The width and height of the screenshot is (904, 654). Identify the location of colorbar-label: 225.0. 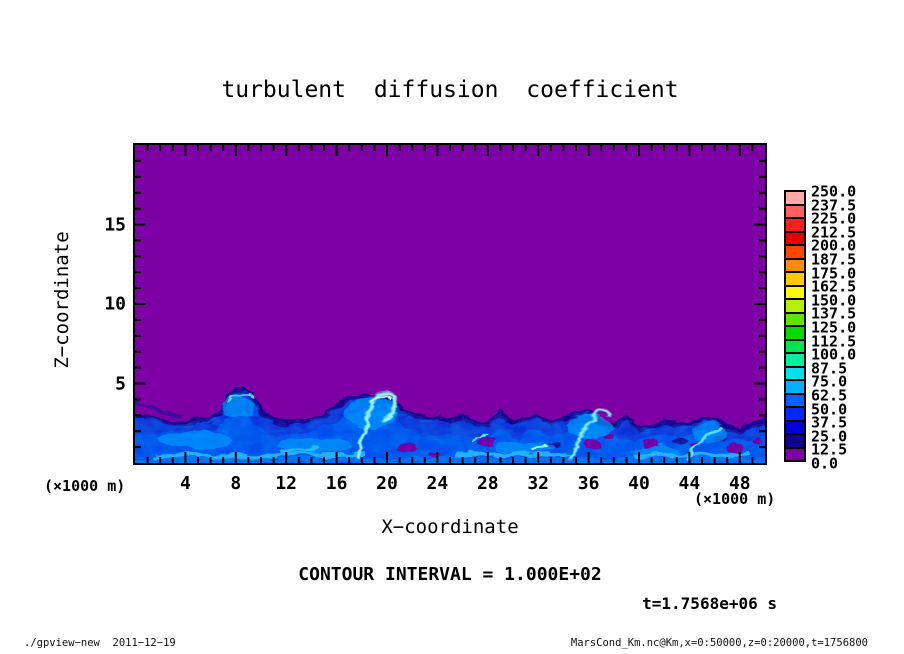
(834, 218).